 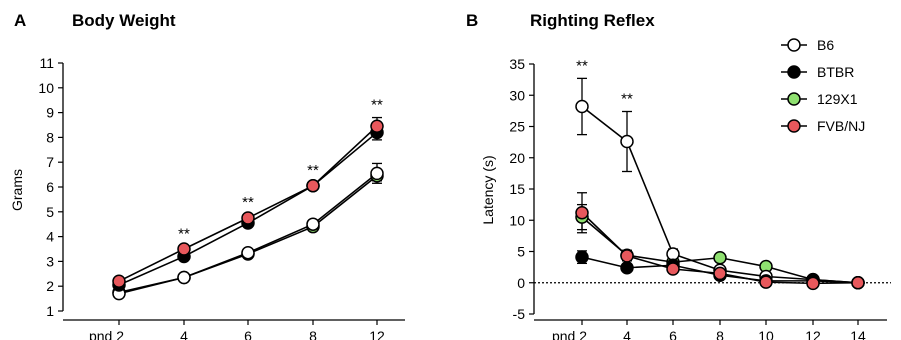 I want to click on legend-marker-b6, so click(x=794, y=45).